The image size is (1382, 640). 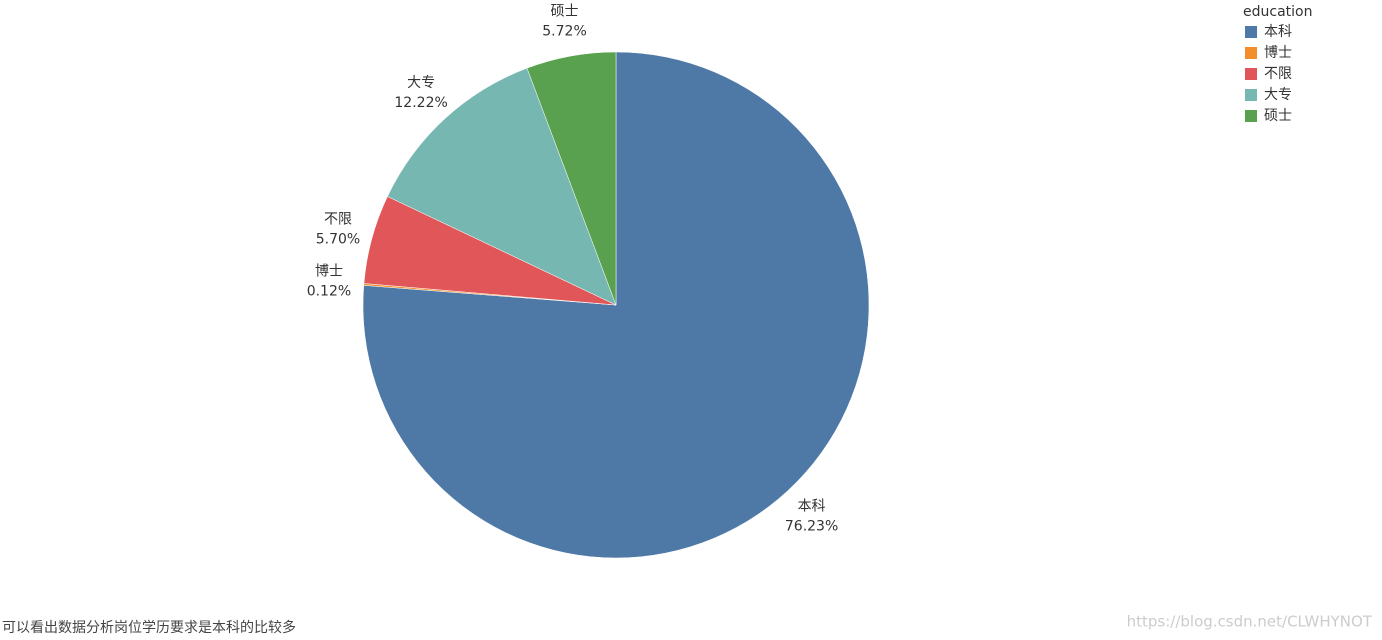 What do you see at coordinates (421, 83) in the screenshot?
I see `slice-category-label: 大专` at bounding box center [421, 83].